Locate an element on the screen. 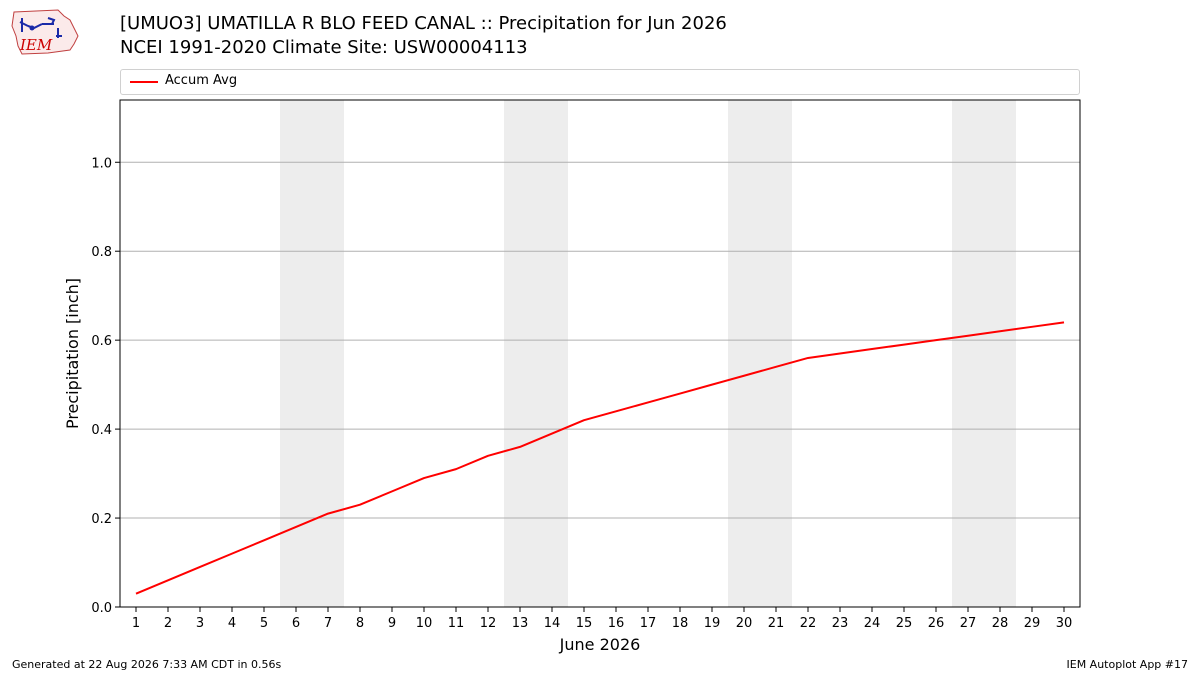 The image size is (1200, 675). footer-app-label: IEM Autoplot App #17 is located at coordinates (1127, 664).